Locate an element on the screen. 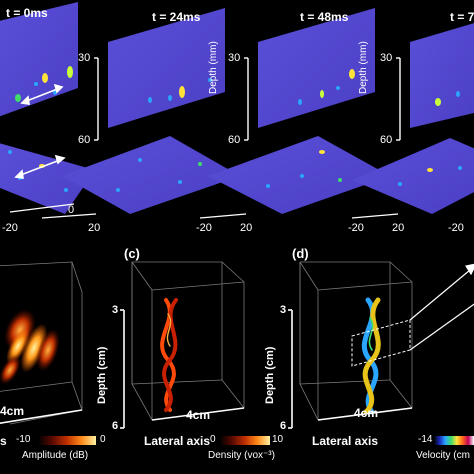 The width and height of the screenshot is (474, 474). lateral-tick-2: 20 is located at coordinates (94, 228).